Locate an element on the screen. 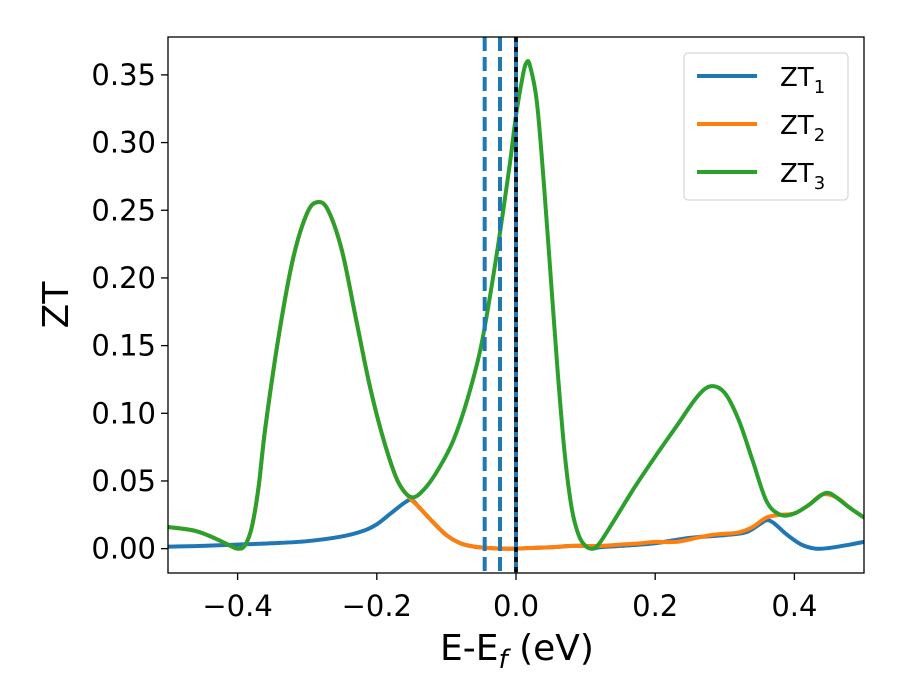  y-tick-label: 0.30 is located at coordinates (123, 143).